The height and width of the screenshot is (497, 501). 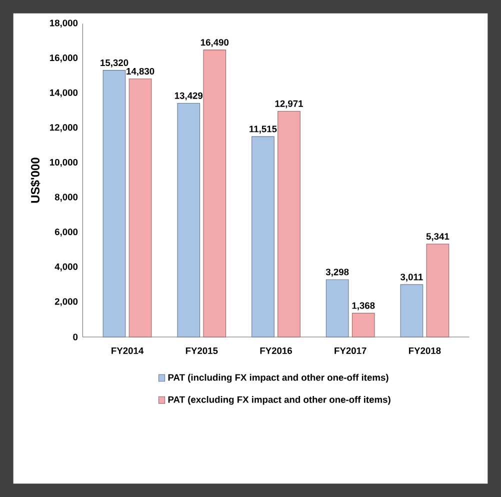 I want to click on legend-label: PAT (excluding FX impact and other one-off items), so click(x=279, y=400).